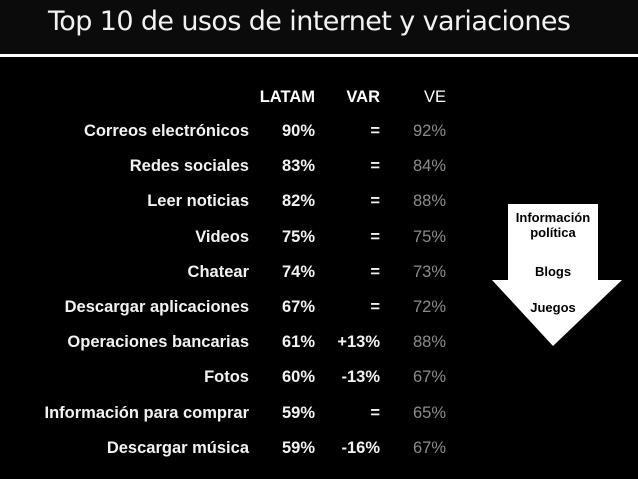  What do you see at coordinates (166, 131) in the screenshot?
I see `row-label: Correos electrónicos` at bounding box center [166, 131].